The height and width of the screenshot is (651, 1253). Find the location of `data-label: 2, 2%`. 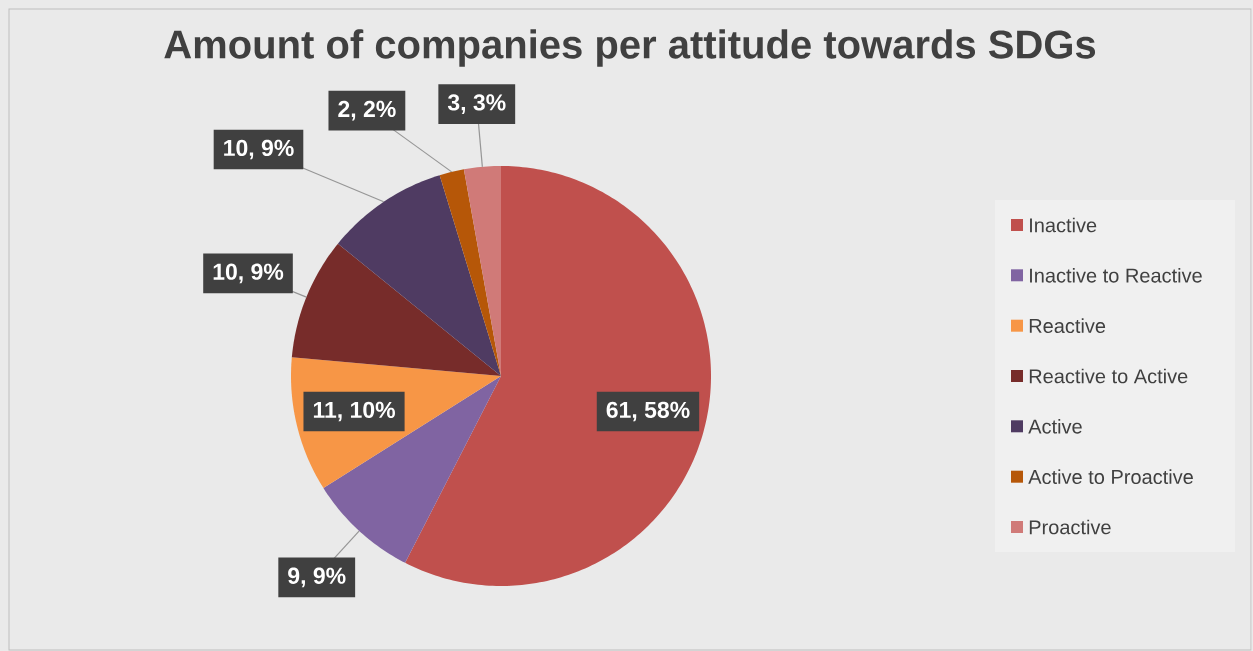

data-label: 2, 2% is located at coordinates (367, 110).